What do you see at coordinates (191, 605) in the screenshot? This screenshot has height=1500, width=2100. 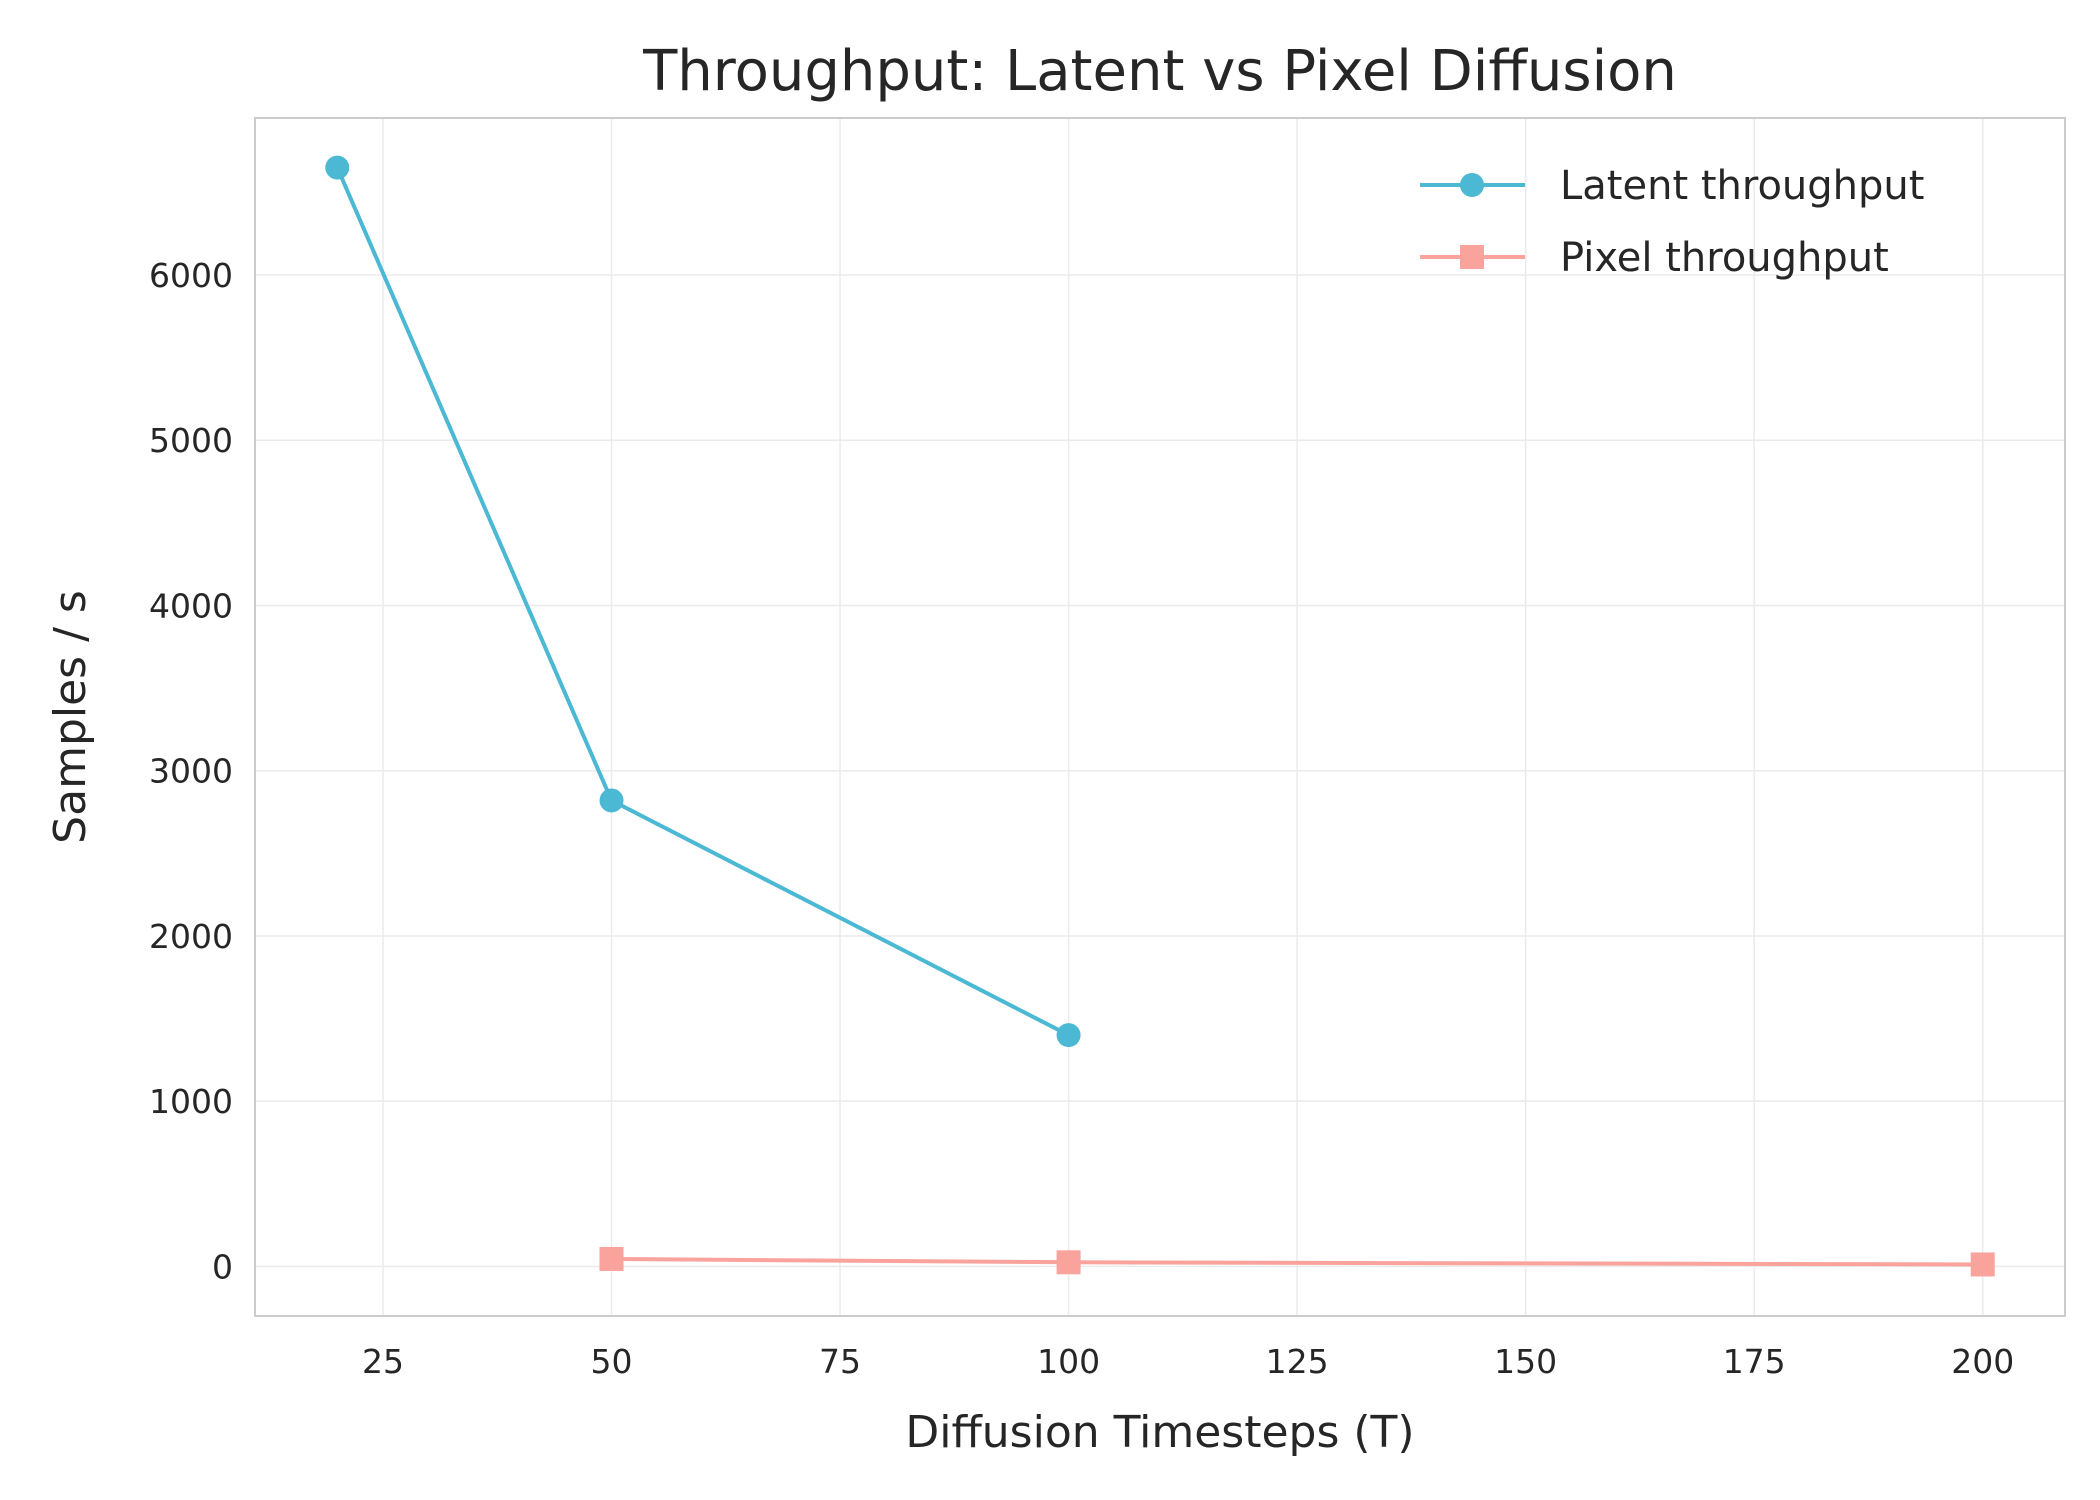 I see `y-tick-label: 4000` at bounding box center [191, 605].